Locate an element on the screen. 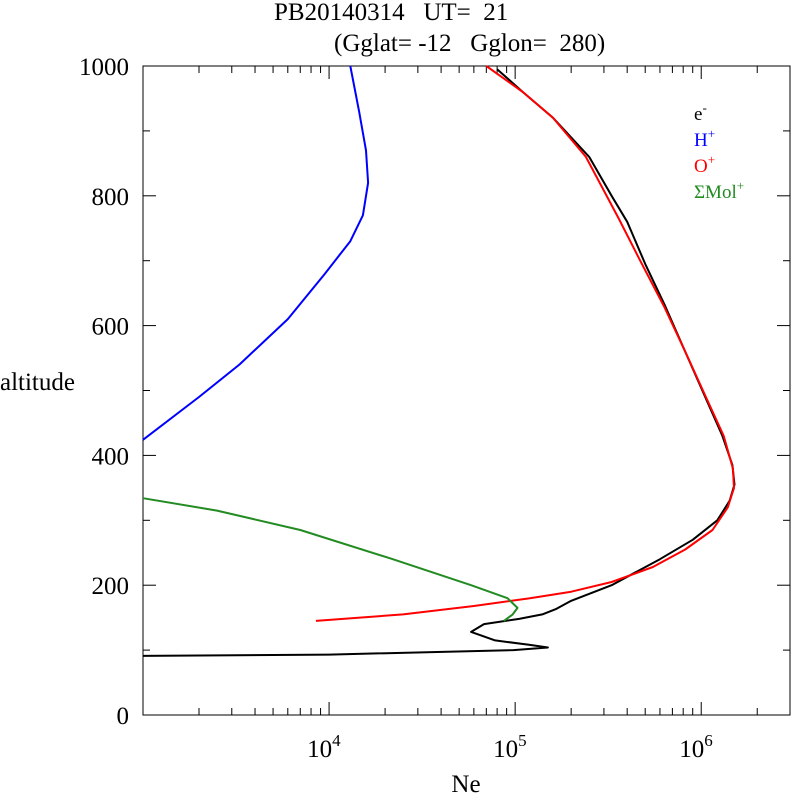 The image size is (792, 795). y-axis-label: altitude is located at coordinates (37, 382).